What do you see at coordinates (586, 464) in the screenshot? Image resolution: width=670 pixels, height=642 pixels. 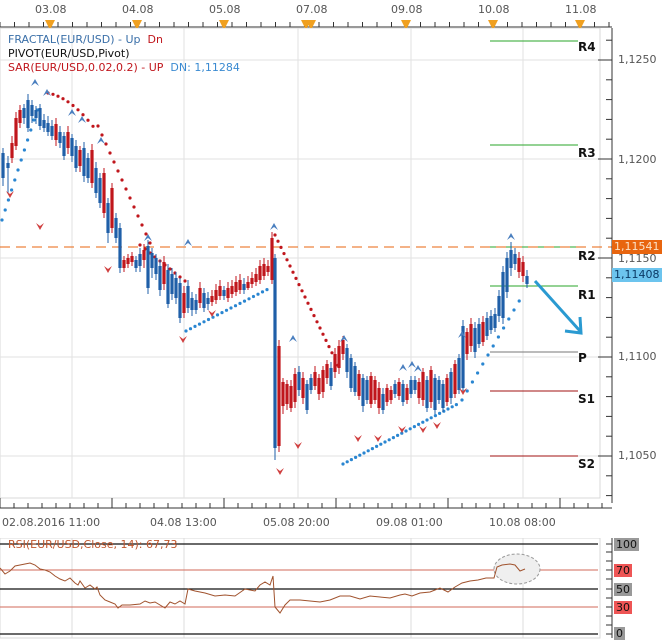 I see `pivot-label-s2: S2` at bounding box center [586, 464].